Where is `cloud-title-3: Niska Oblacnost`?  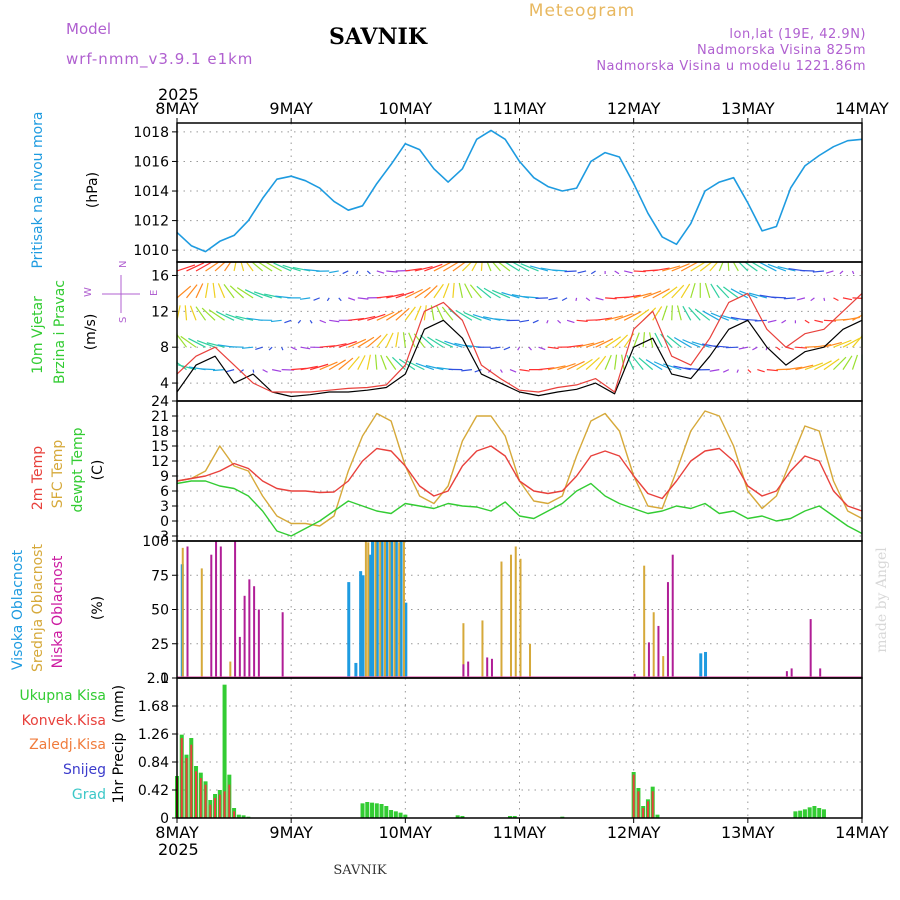 cloud-title-3: Niska Oblacnost is located at coordinates (58, 611).